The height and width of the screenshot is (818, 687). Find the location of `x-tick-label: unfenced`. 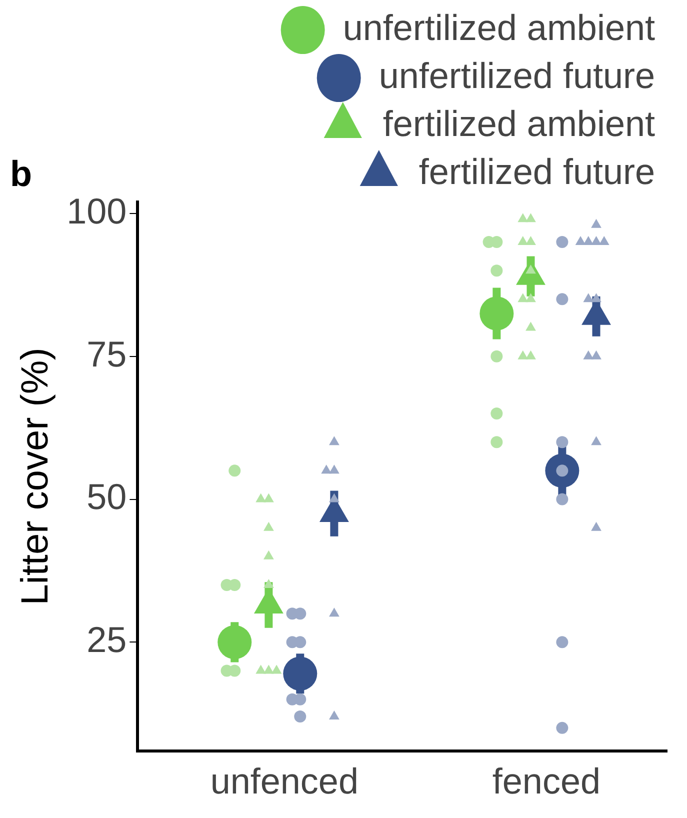

x-tick-label: unfenced is located at coordinates (284, 781).